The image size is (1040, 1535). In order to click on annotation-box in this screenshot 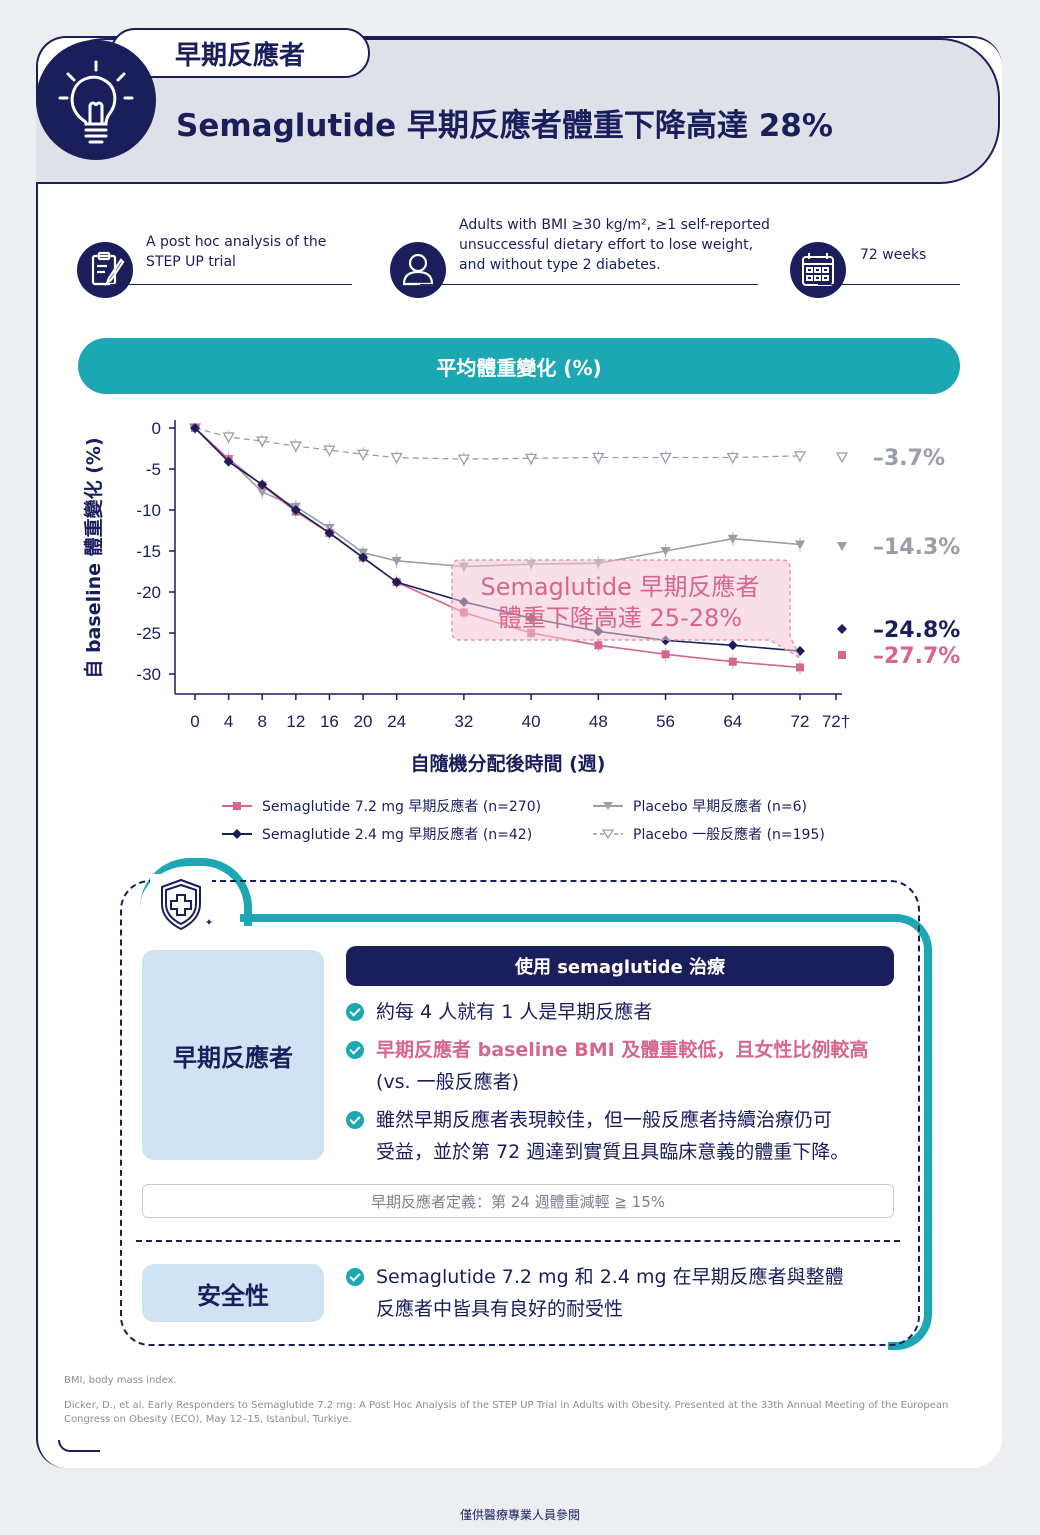, I will do `click(626, 609)`.